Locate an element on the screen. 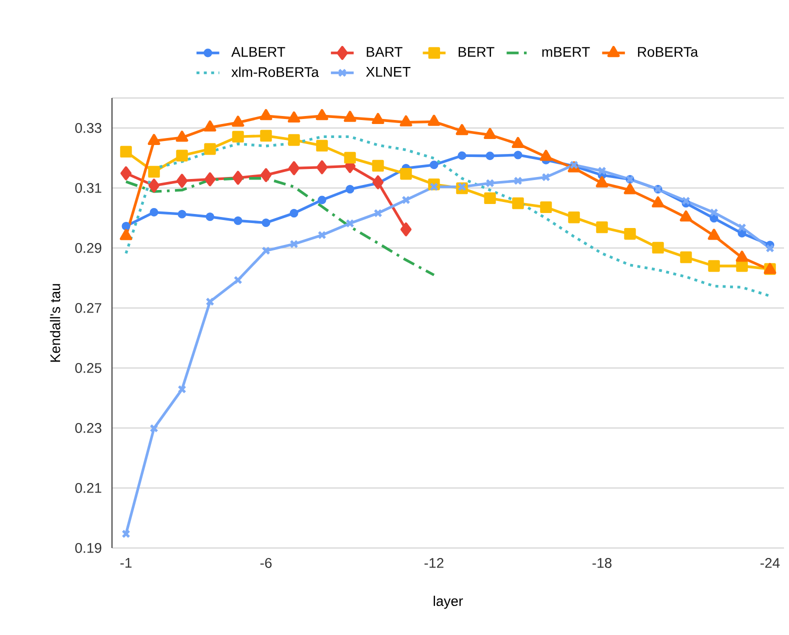 This screenshot has width=789, height=635. legend-label: xlm-RoBERTa is located at coordinates (275, 72).